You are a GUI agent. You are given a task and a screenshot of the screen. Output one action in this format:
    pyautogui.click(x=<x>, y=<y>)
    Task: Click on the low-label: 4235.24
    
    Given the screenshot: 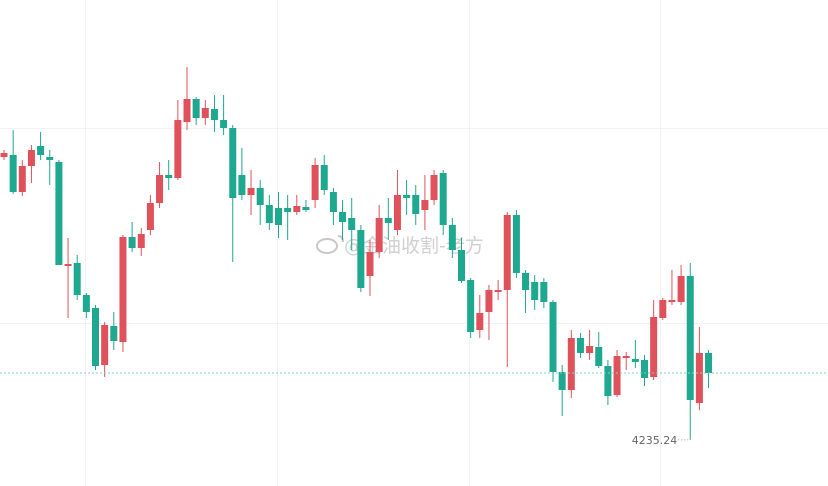 What is the action you would take?
    pyautogui.click(x=655, y=440)
    